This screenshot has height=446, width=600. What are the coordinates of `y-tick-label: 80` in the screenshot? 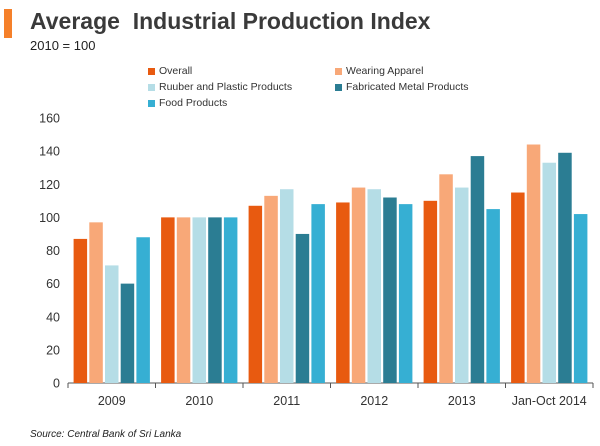 It's located at (53, 251).